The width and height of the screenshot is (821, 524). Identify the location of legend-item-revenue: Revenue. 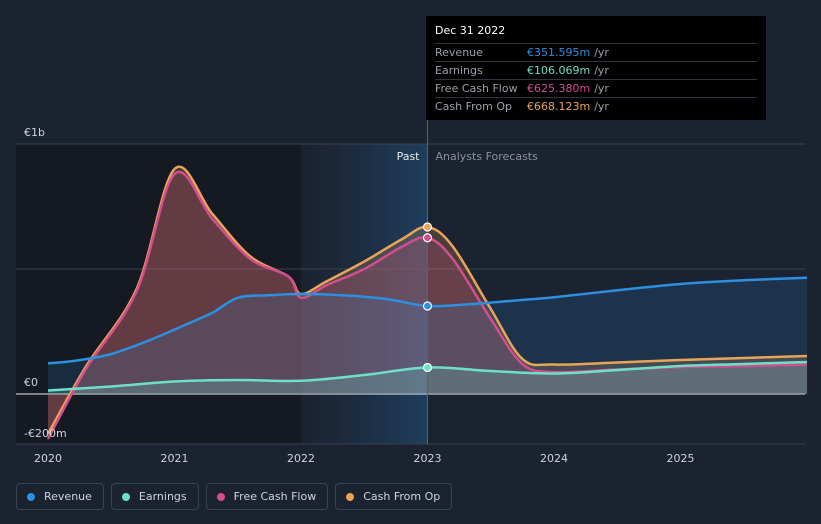
(60, 496).